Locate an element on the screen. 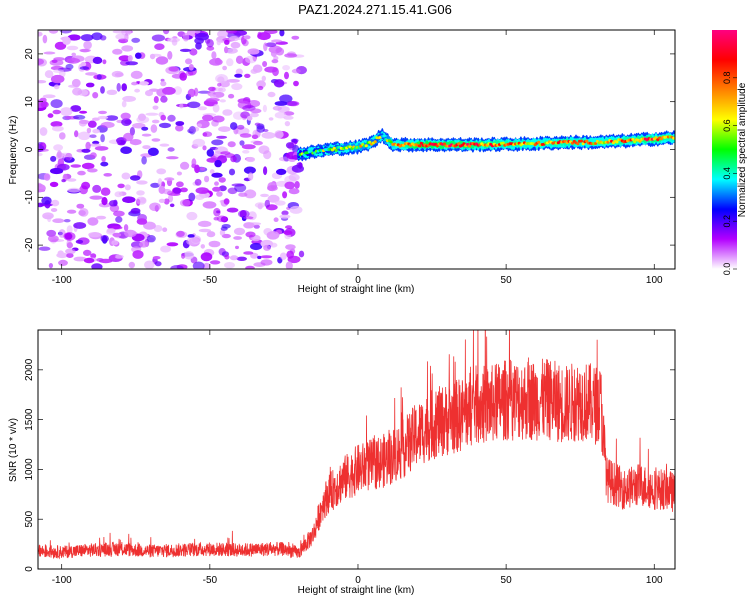 This screenshot has width=750, height=600. x-tick-label: 100 is located at coordinates (654, 280).